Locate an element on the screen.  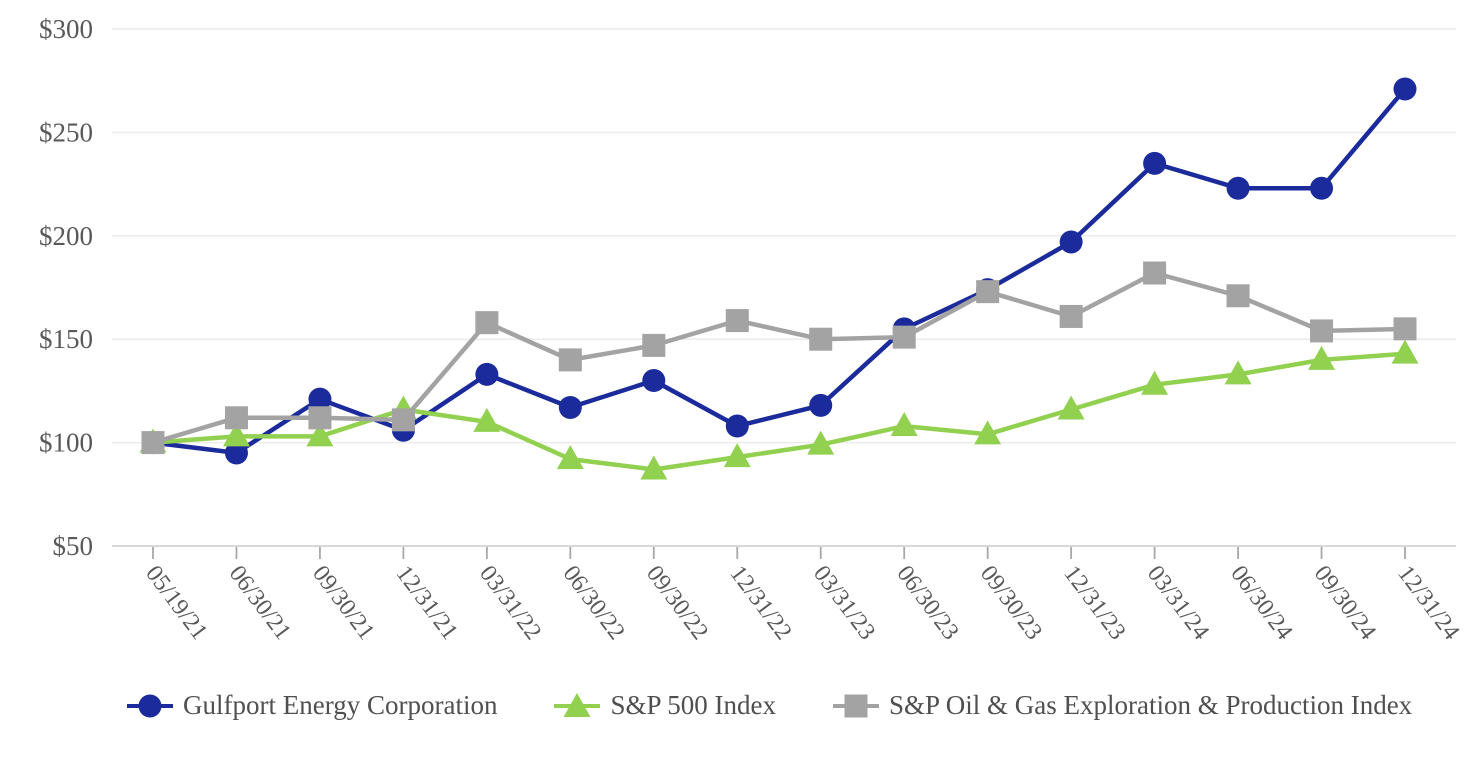
circle-marker-icon is located at coordinates (150, 705).